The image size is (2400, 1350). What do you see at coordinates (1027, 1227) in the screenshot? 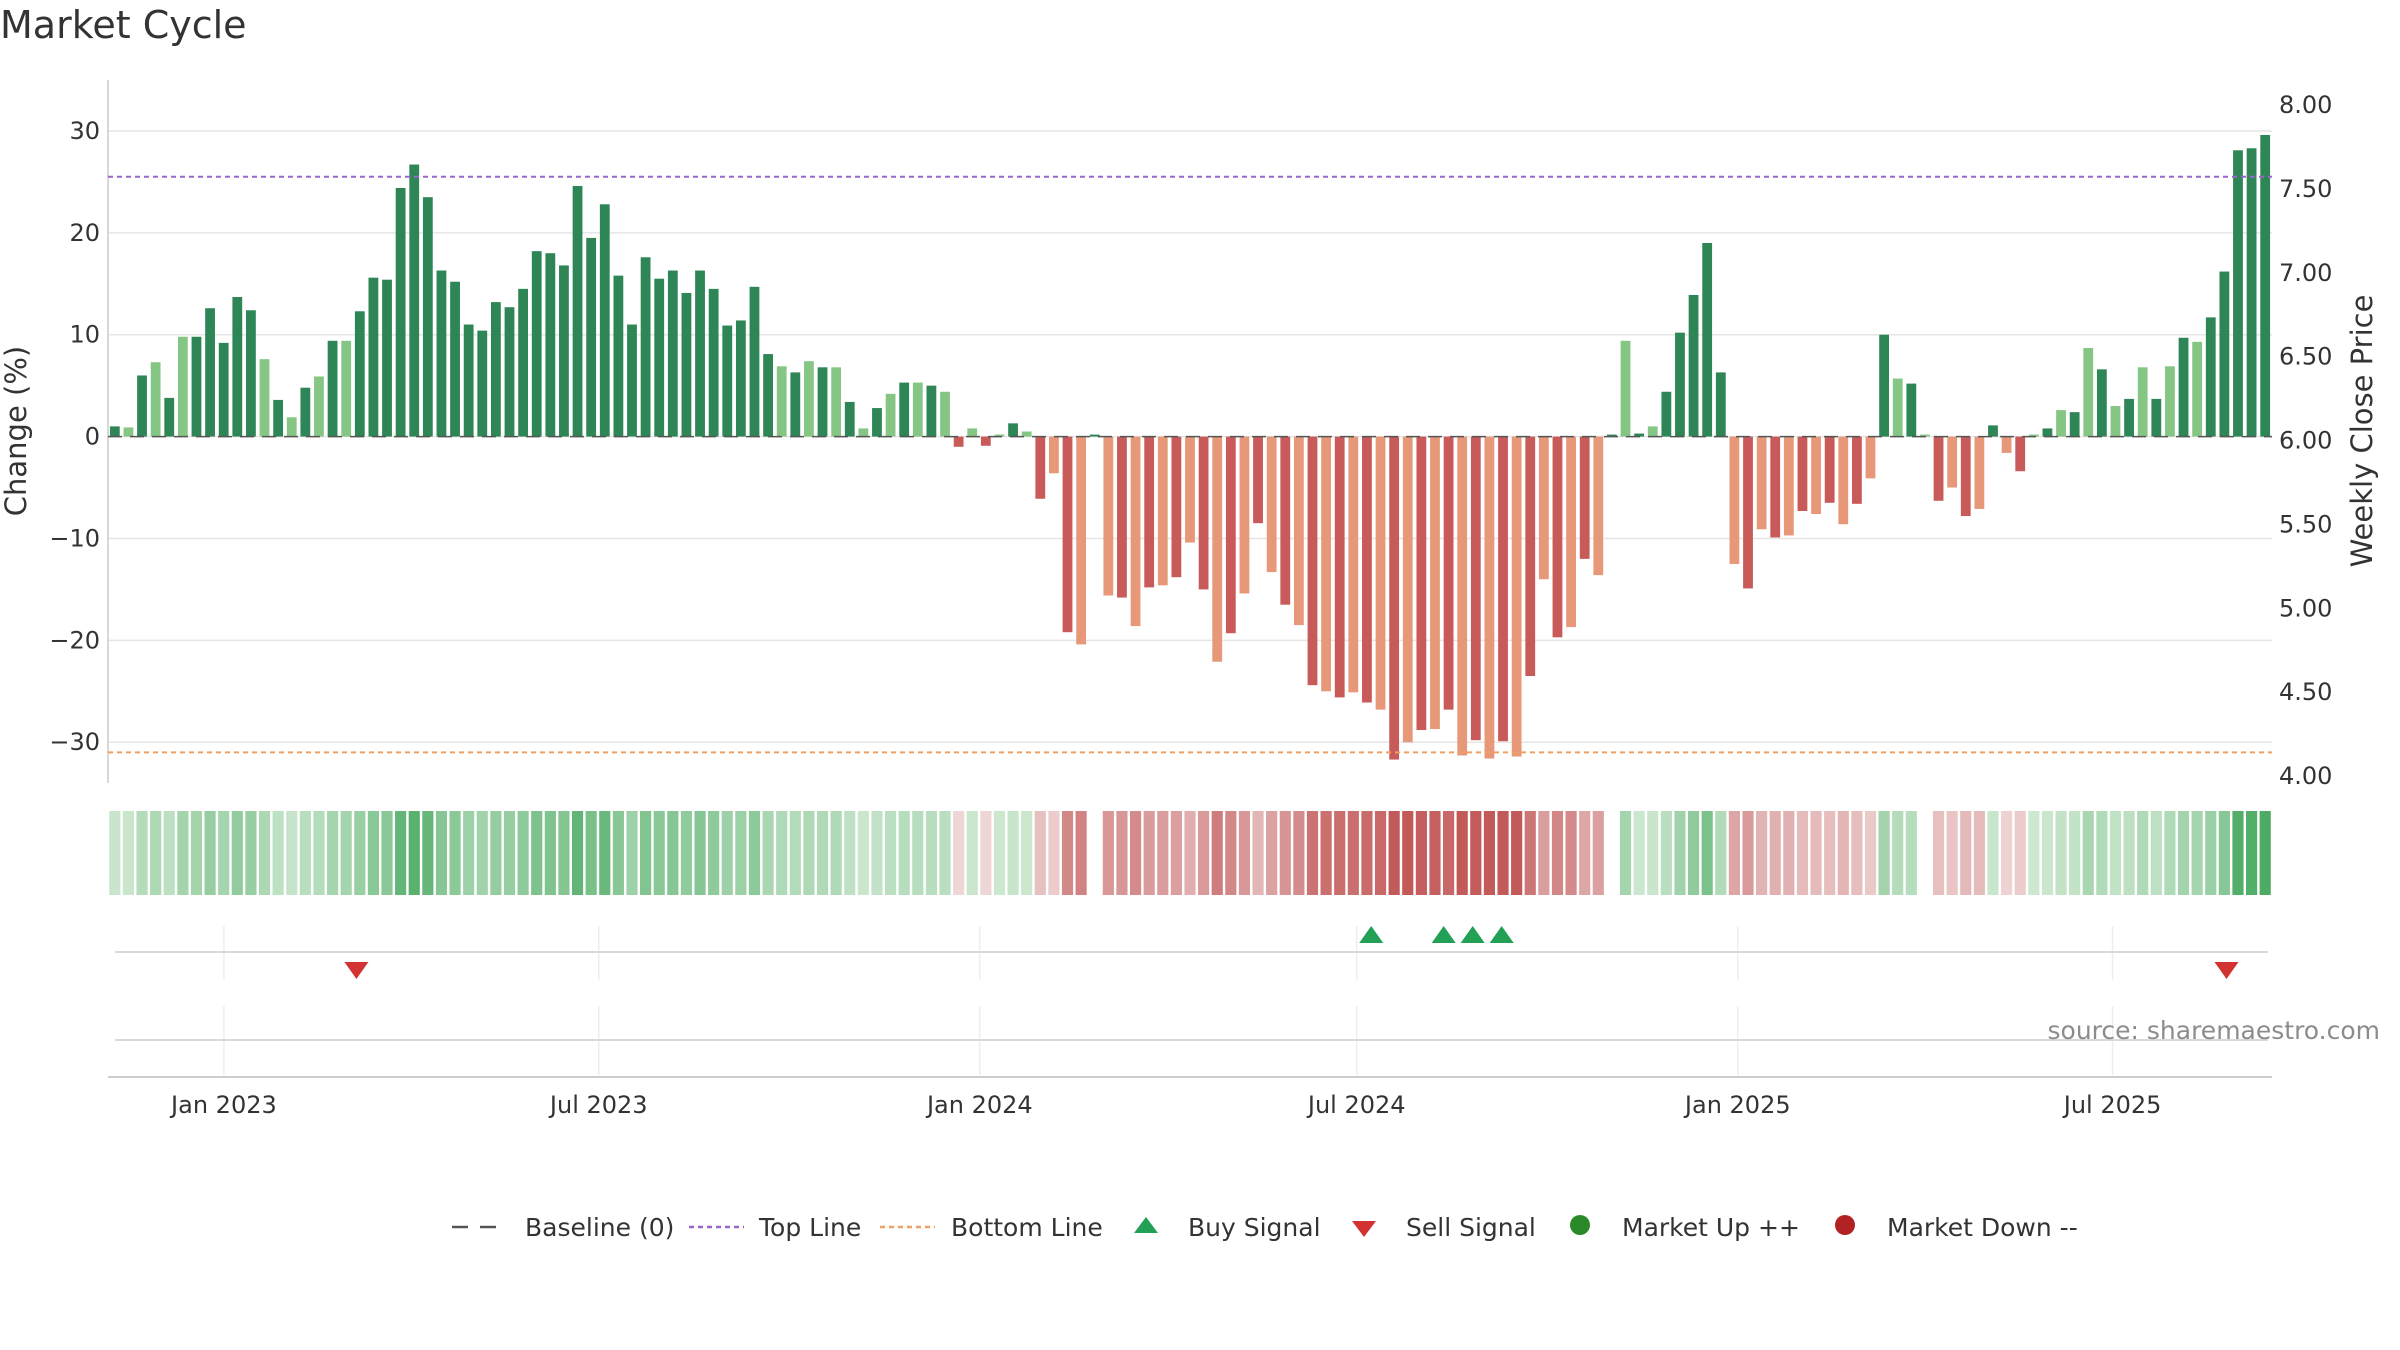
I see `legend-label: Bottom Line` at bounding box center [1027, 1227].